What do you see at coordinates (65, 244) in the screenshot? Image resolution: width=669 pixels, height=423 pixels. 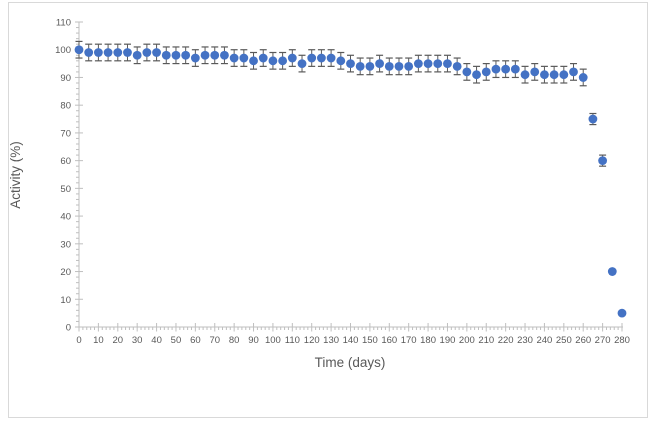 I see `y-tick-label: 30` at bounding box center [65, 244].